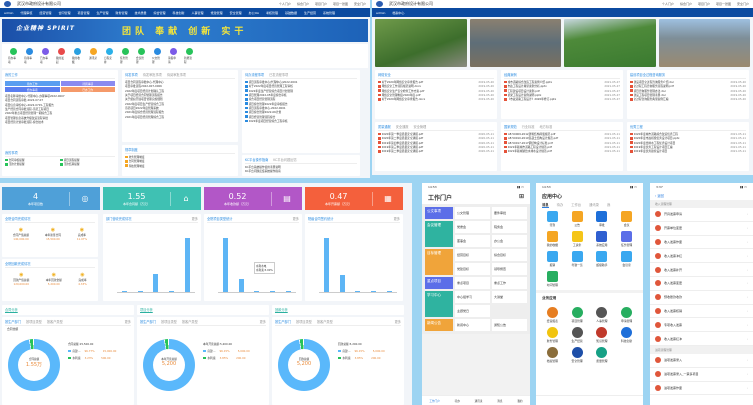 The width and height of the screenshot is (753, 405). What do you see at coordinates (576, 205) in the screenshot?
I see `app-tab: 工作台` at bounding box center [576, 205].